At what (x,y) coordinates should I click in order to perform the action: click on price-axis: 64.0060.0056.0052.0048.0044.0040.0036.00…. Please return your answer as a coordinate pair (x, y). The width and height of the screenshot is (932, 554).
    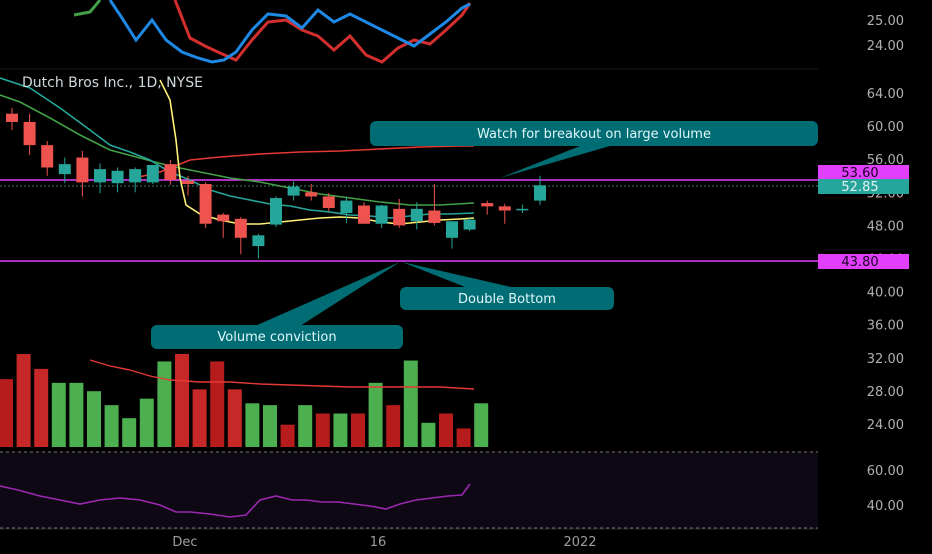
    Looking at the image, I should click on (875, 275).